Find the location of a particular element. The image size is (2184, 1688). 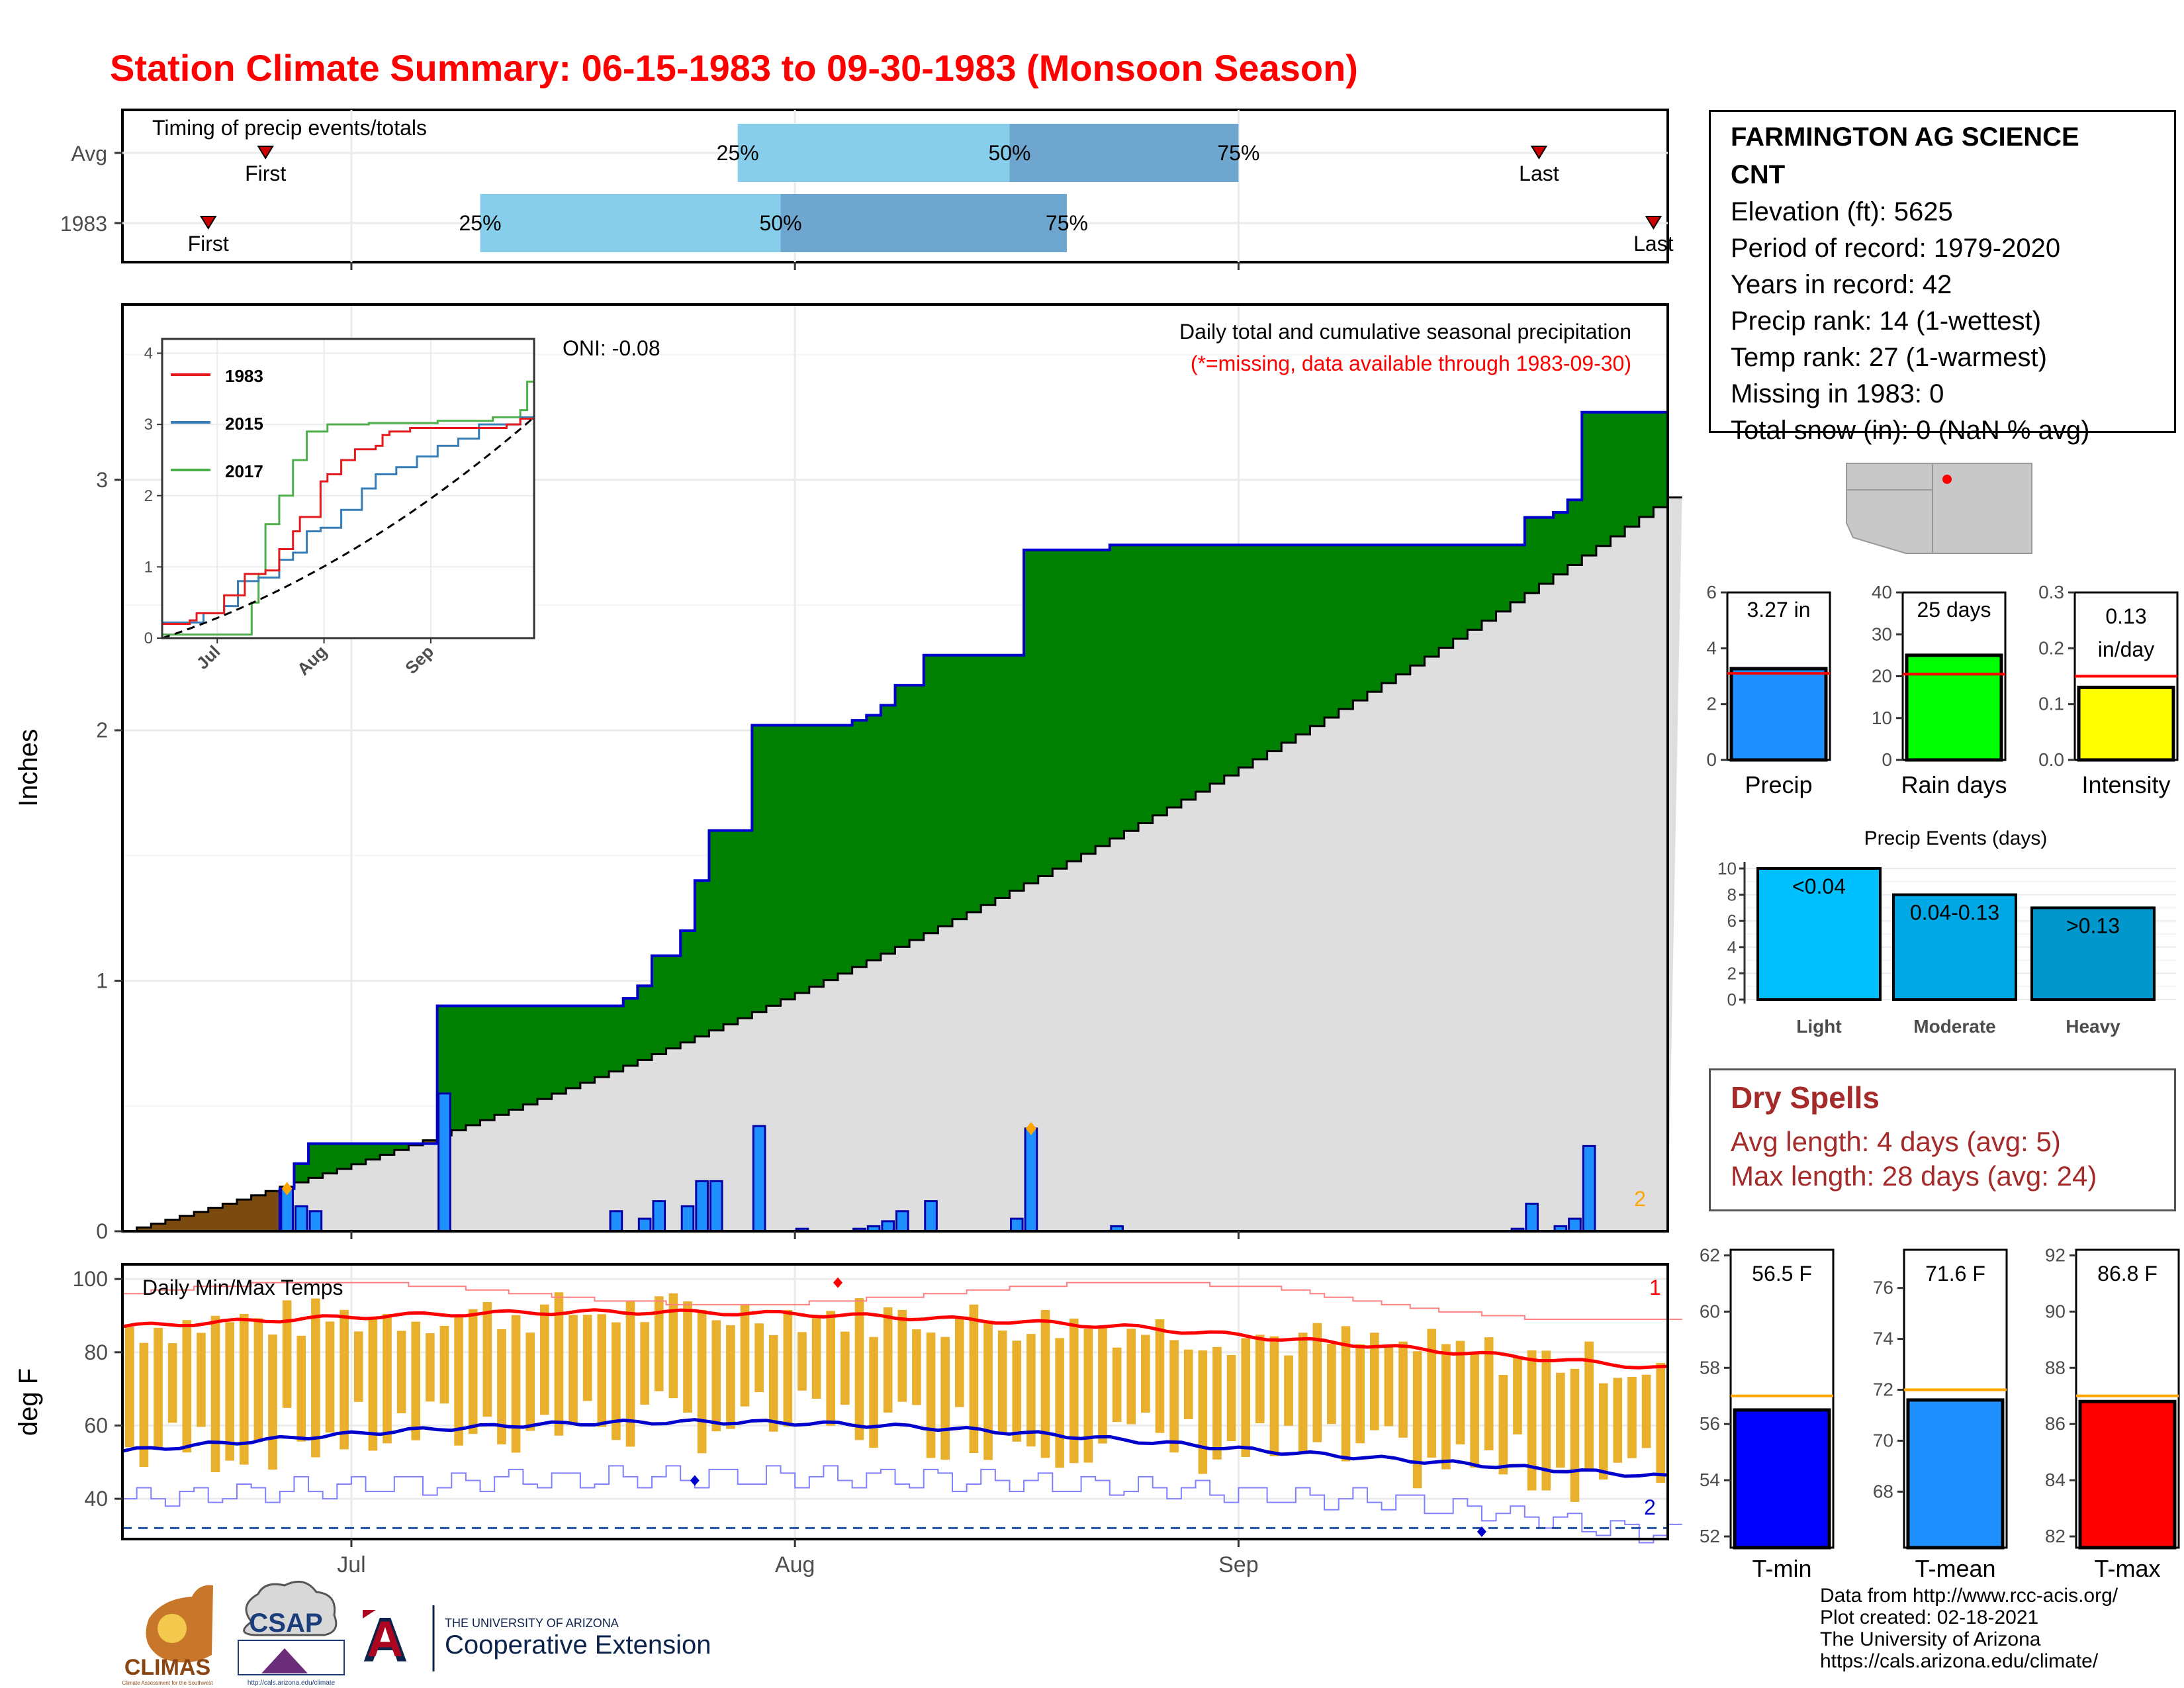

mini-panel-ytick-label: 6 is located at coordinates (1712, 592).